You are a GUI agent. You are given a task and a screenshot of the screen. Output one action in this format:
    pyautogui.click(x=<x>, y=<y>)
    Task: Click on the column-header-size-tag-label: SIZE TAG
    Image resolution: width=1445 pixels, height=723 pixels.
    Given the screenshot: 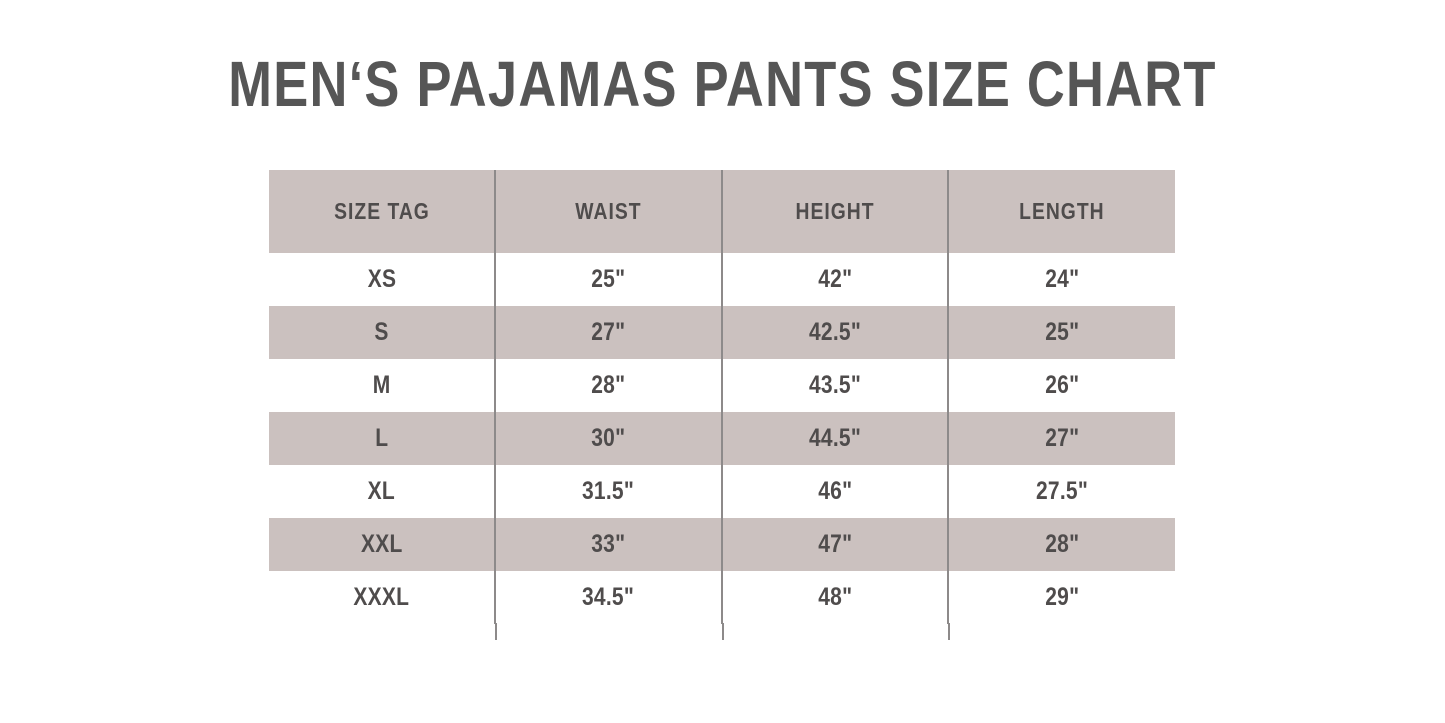 What is the action you would take?
    pyautogui.click(x=381, y=211)
    